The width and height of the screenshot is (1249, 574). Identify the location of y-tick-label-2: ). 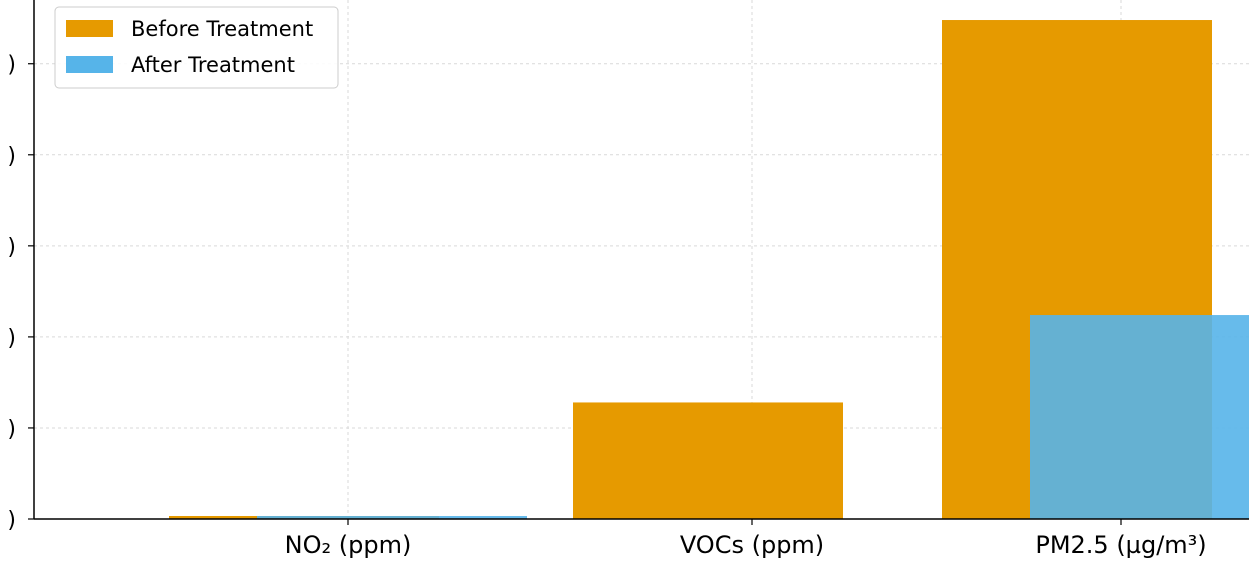
(11, 338).